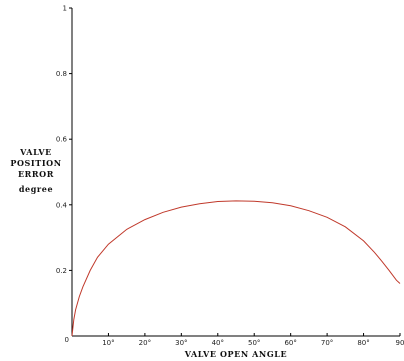 The height and width of the screenshot is (361, 404). What do you see at coordinates (35, 163) in the screenshot?
I see `y-axis-title-line-2: POSITION` at bounding box center [35, 163].